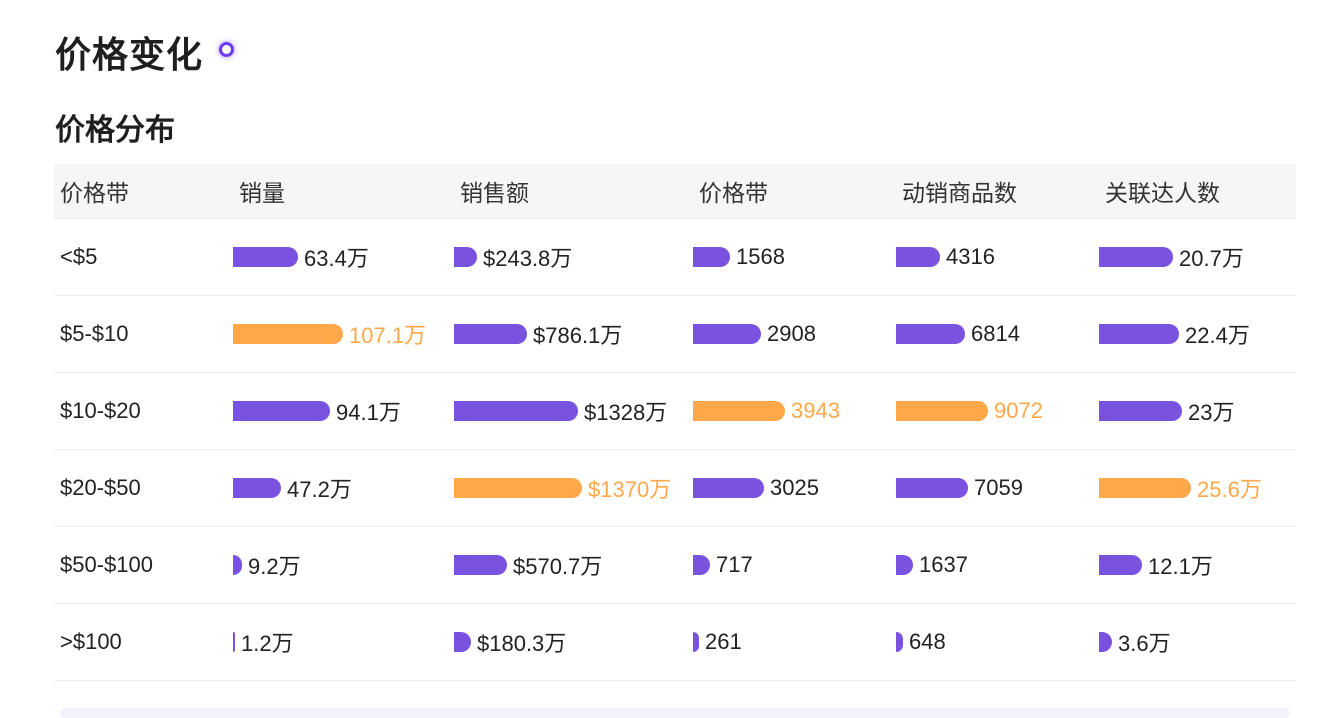 This screenshot has height=718, width=1326. What do you see at coordinates (794, 565) in the screenshot?
I see `price-band-count-cell: 717` at bounding box center [794, 565].